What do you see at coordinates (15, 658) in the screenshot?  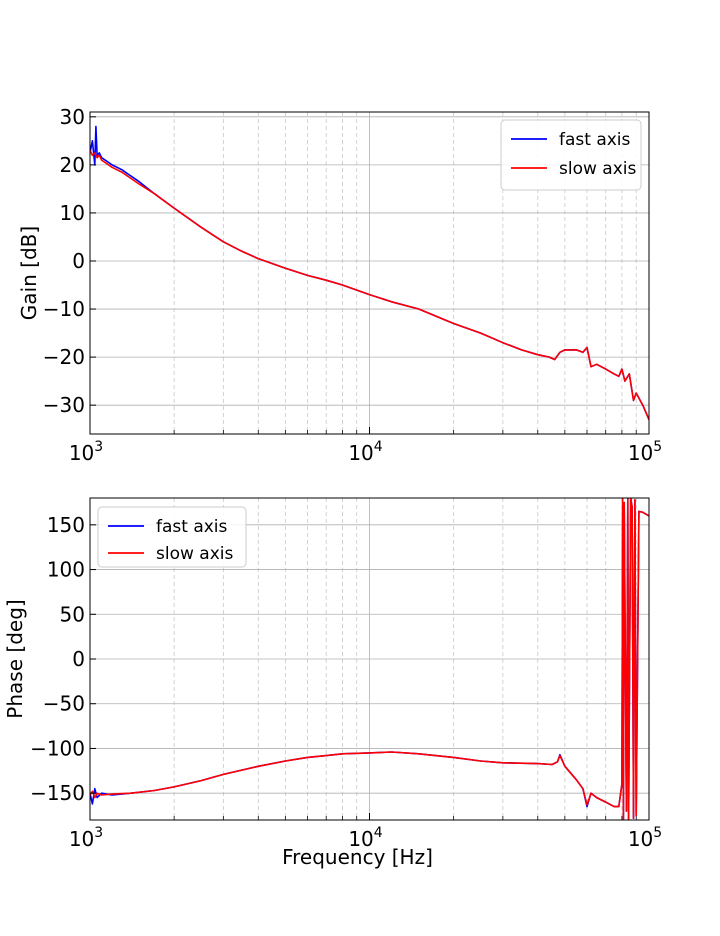 I see `phase-y-axis-label: Phase [deg]` at bounding box center [15, 658].